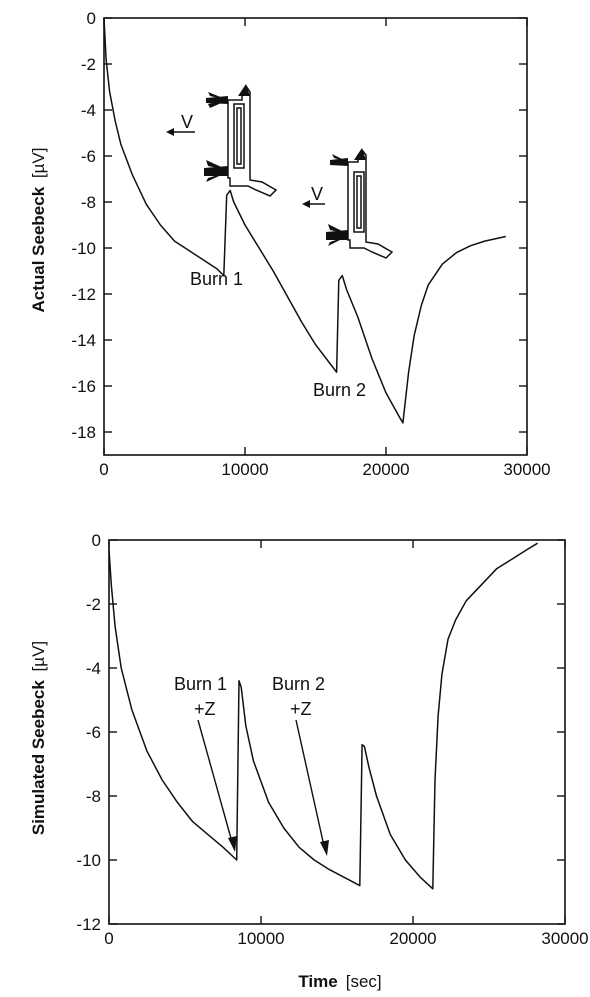 This screenshot has height=997, width=590. What do you see at coordinates (96, 540) in the screenshot?
I see `bottom-ytick-label-0: 0` at bounding box center [96, 540].